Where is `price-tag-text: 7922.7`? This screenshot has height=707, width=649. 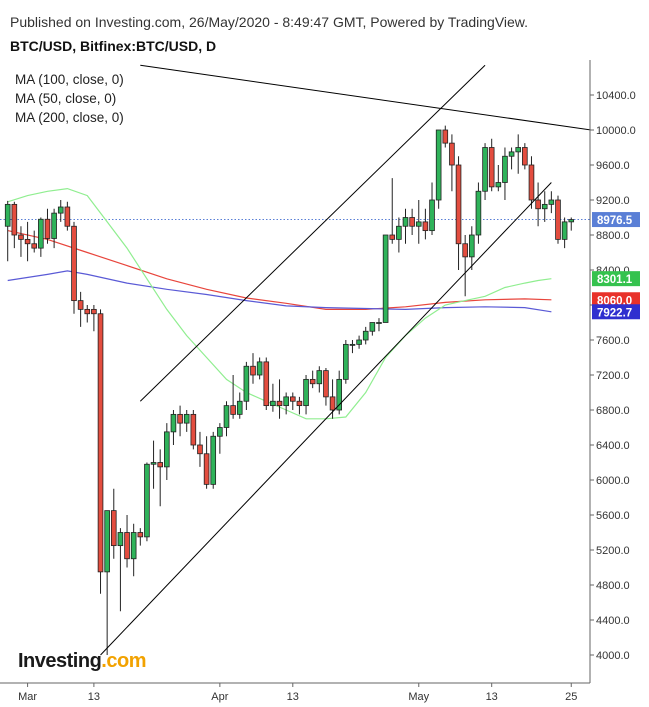 price-tag-text: 7922.7 is located at coordinates (614, 313).